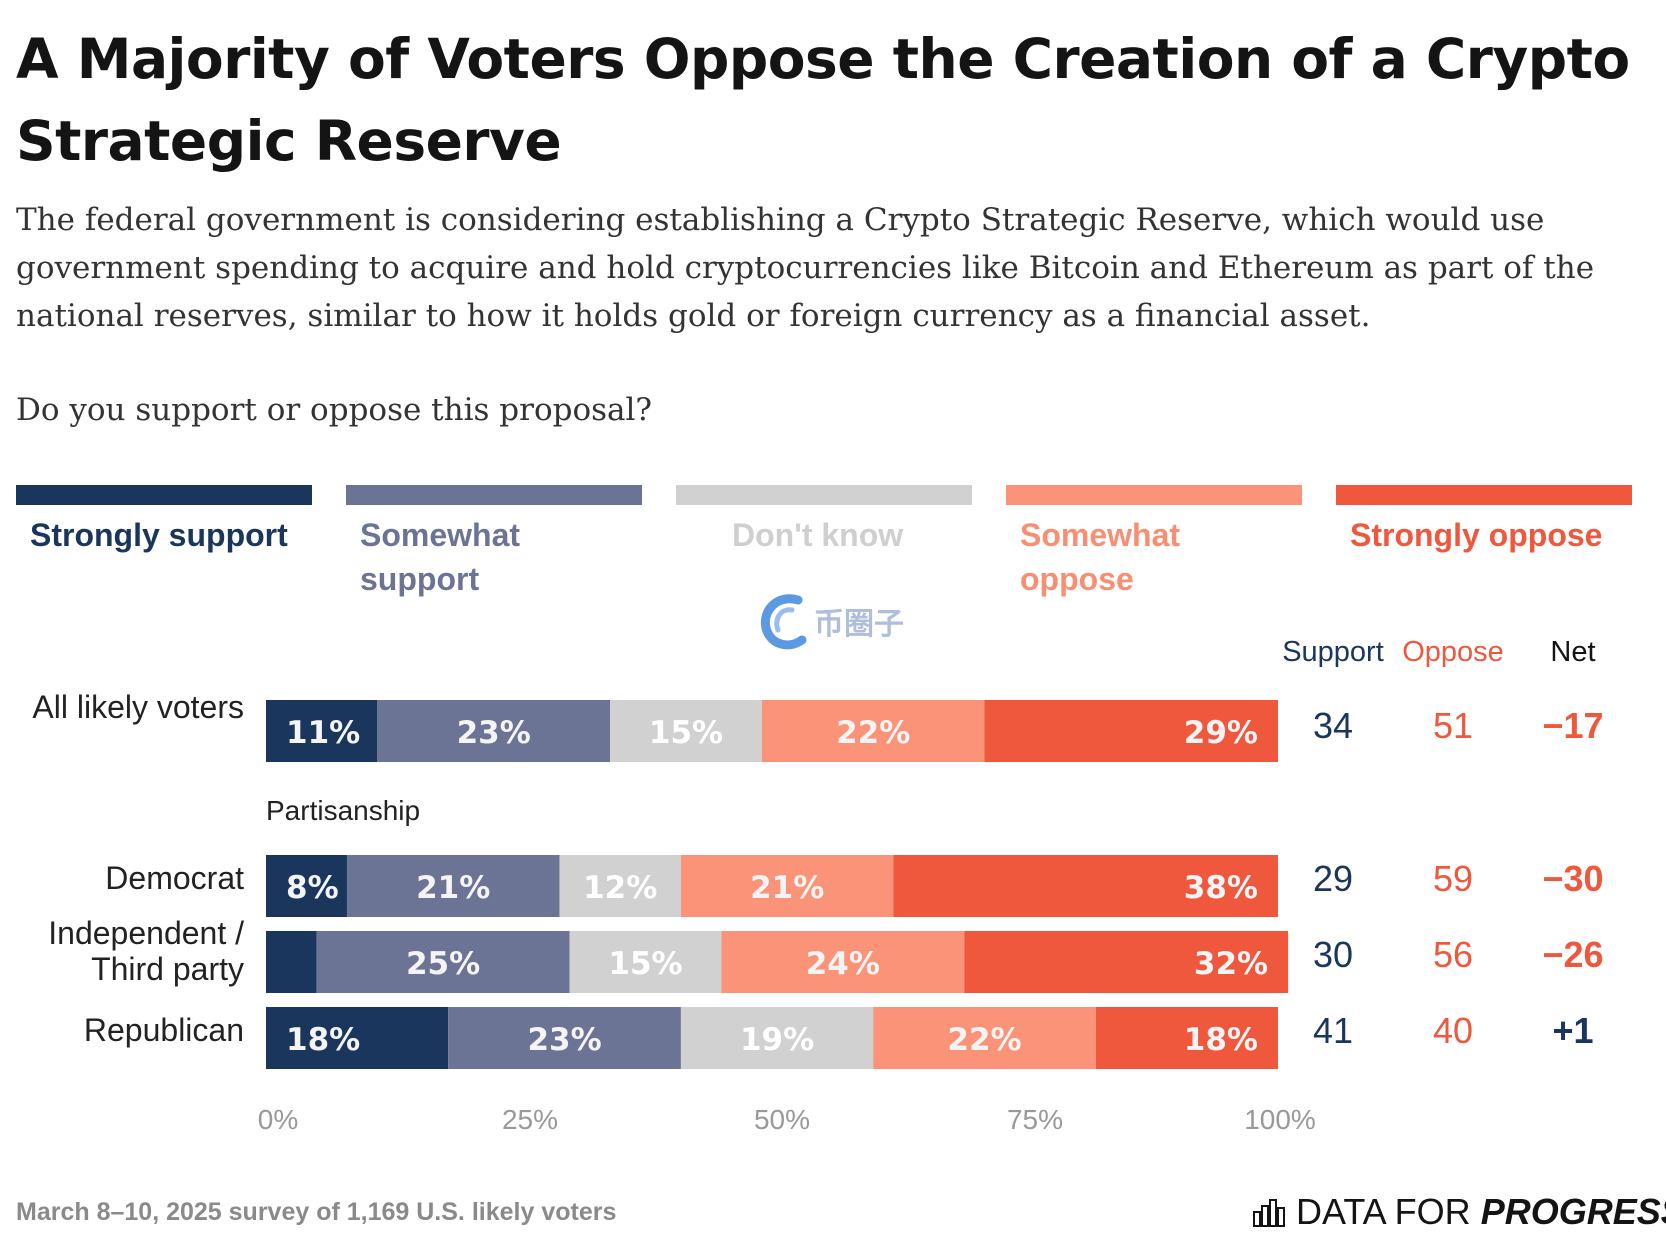 The width and height of the screenshot is (1666, 1242). I want to click on legend-item-somewhat-oppose: Somewhat oppose, so click(1154, 543).